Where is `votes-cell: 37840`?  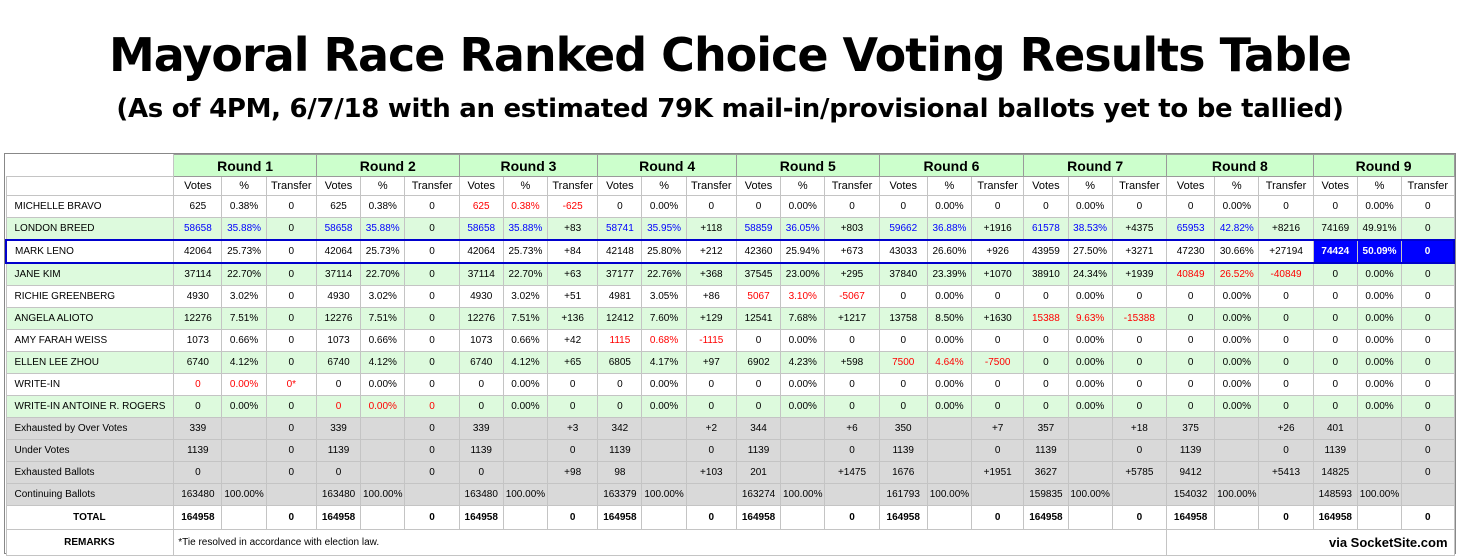
votes-cell: 37840 is located at coordinates (903, 274).